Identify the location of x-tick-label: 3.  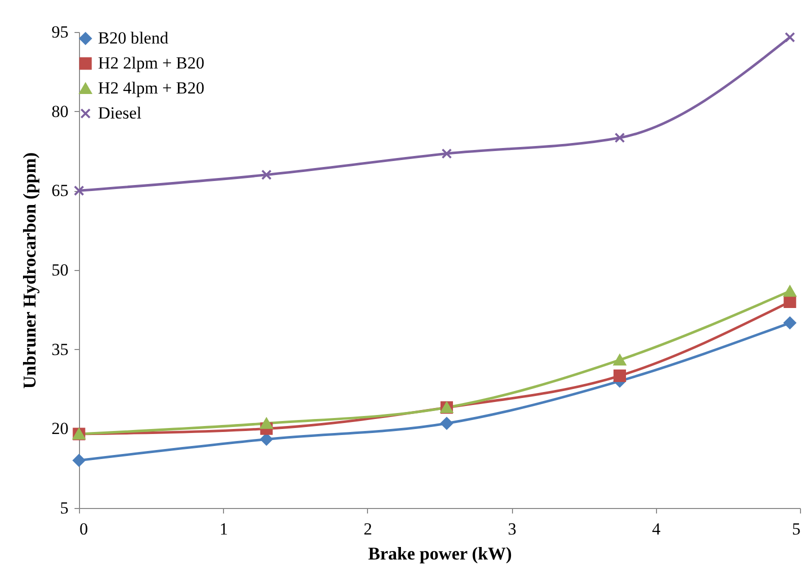
(512, 529).